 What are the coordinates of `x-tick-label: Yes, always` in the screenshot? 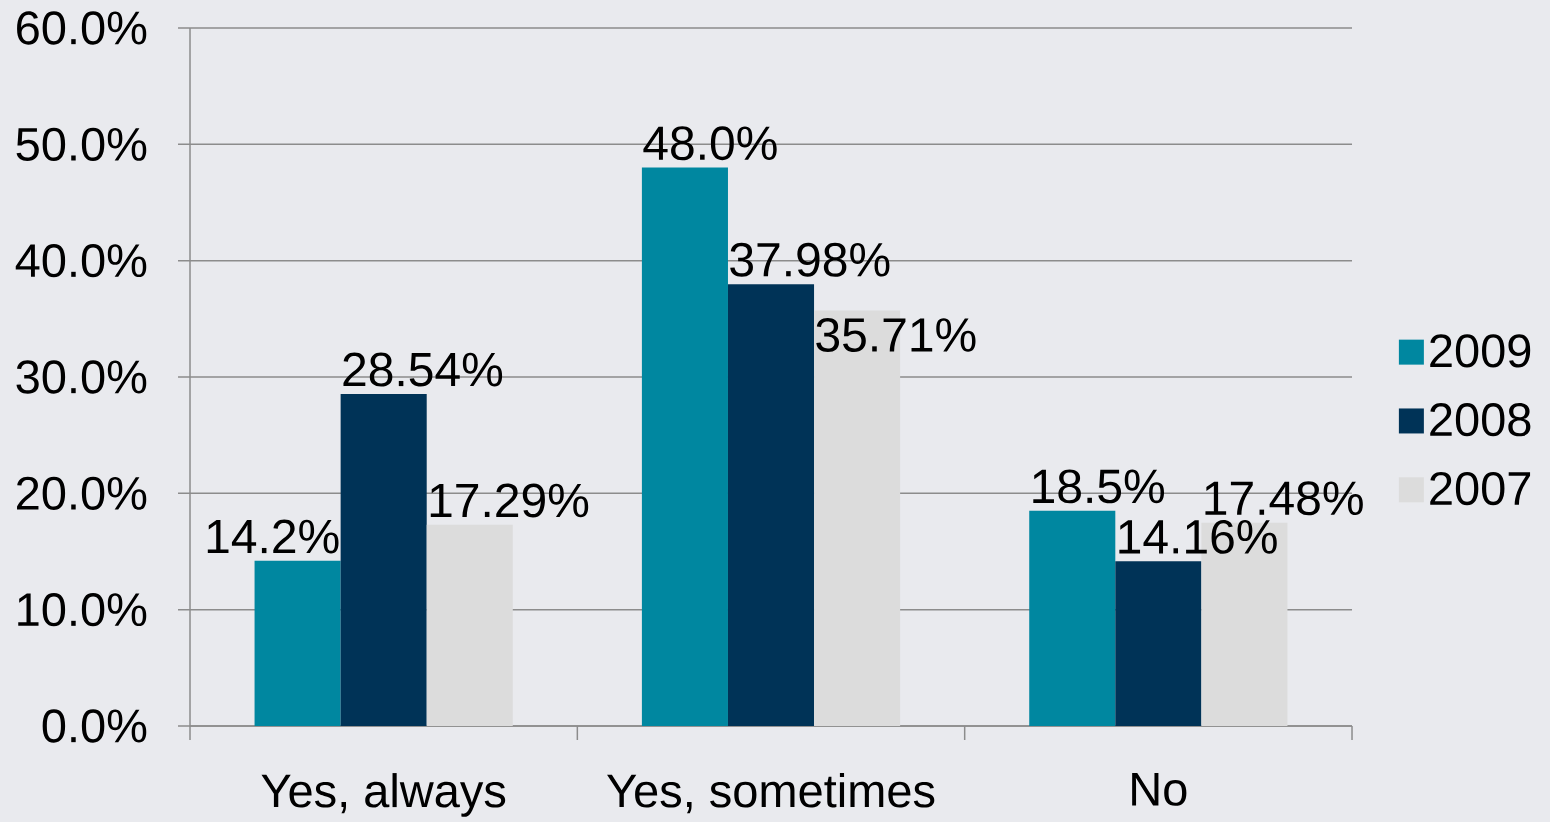 It's located at (383, 795).